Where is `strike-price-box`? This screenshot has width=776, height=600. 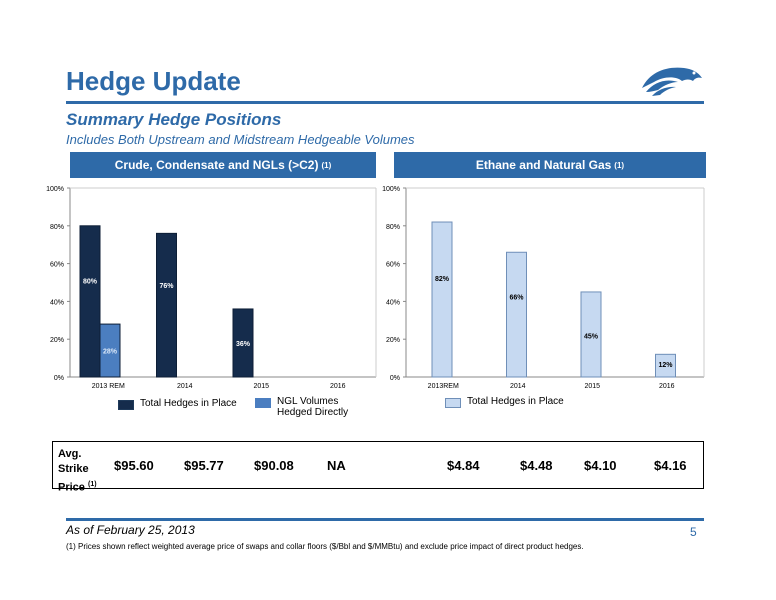
strike-price-box is located at coordinates (378, 465).